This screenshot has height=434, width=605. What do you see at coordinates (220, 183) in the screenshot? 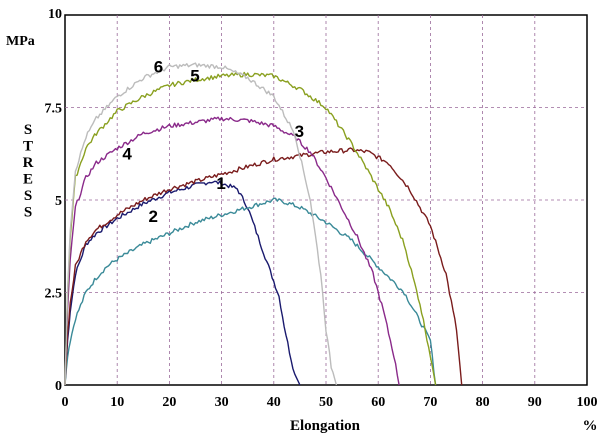
I see `curve-label-1: 1` at bounding box center [220, 183].